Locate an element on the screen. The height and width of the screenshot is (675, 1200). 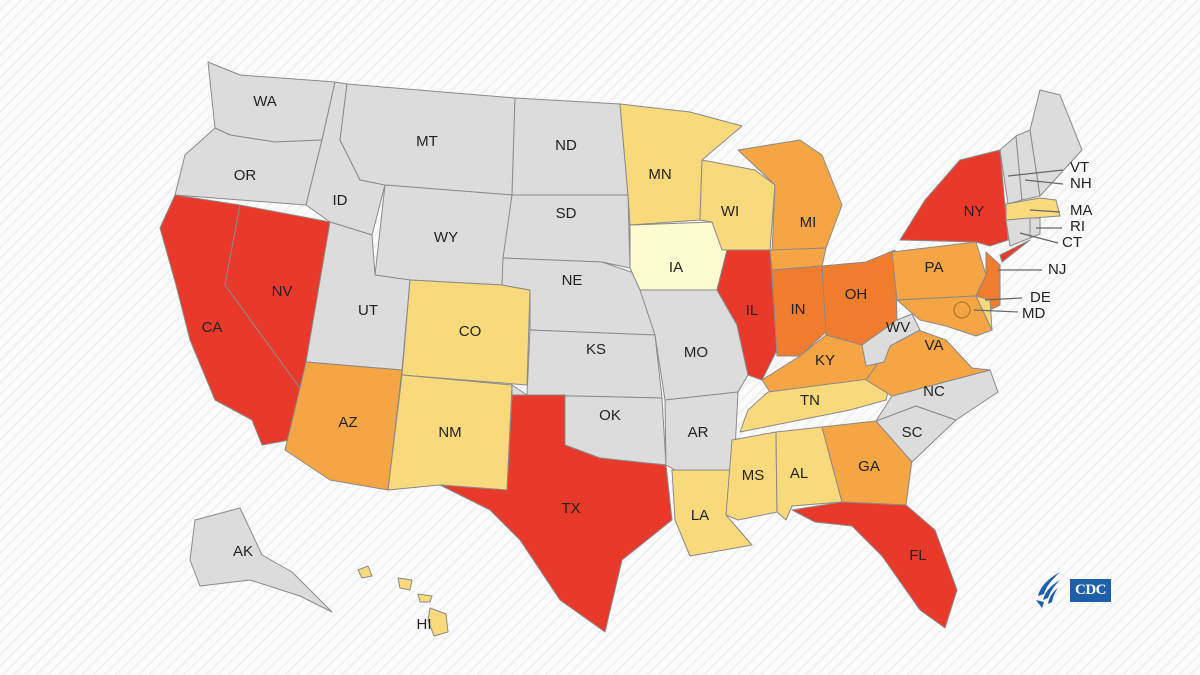
state-label-tx: TX is located at coordinates (570, 508).